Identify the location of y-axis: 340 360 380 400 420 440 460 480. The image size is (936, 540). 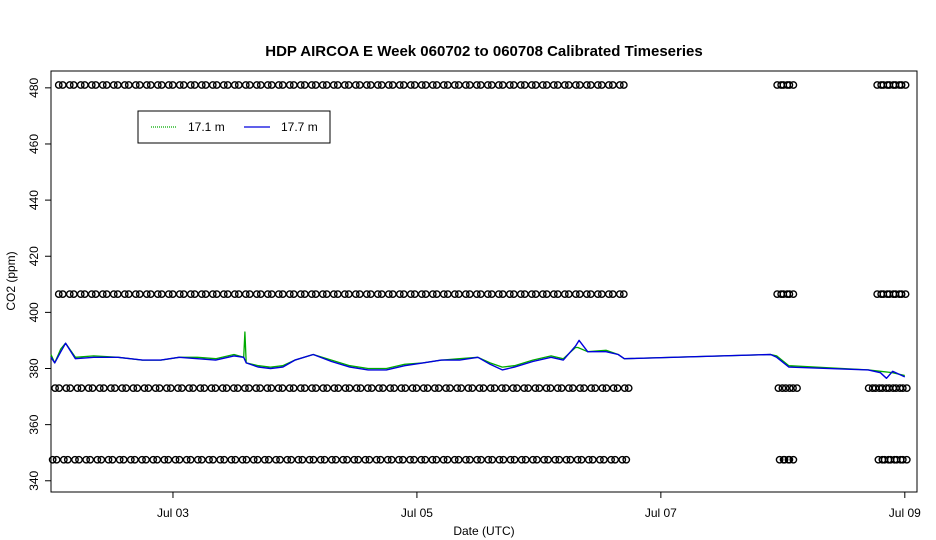
(39, 284).